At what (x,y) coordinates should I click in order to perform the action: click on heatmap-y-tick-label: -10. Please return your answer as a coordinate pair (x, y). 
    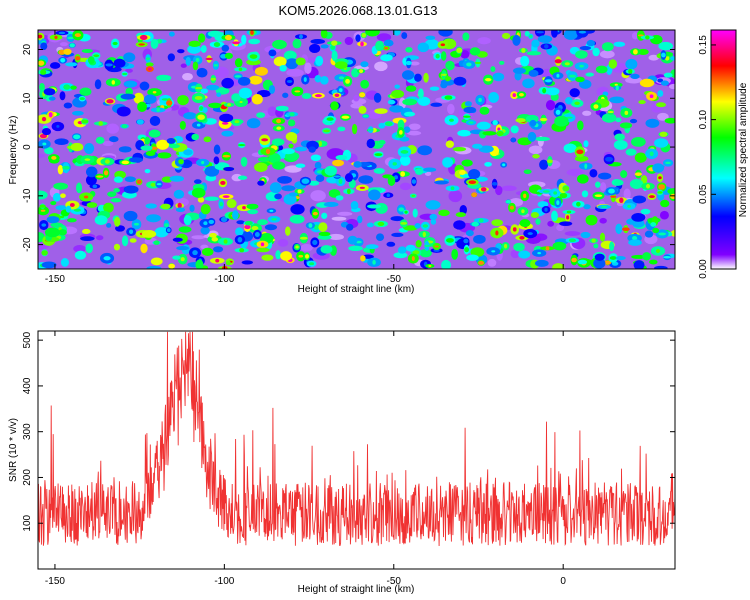
    Looking at the image, I should click on (27, 195).